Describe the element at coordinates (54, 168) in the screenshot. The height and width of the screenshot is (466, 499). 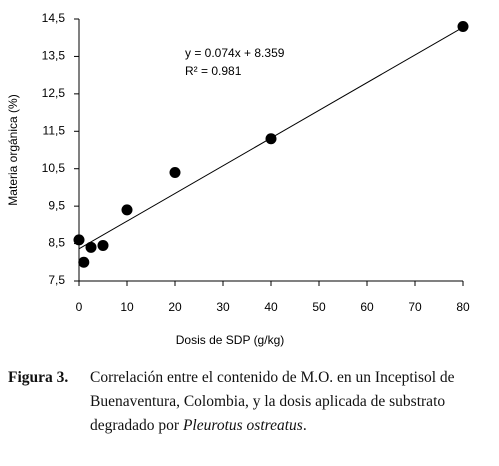
I see `y-tick-label: 10,5` at that location.